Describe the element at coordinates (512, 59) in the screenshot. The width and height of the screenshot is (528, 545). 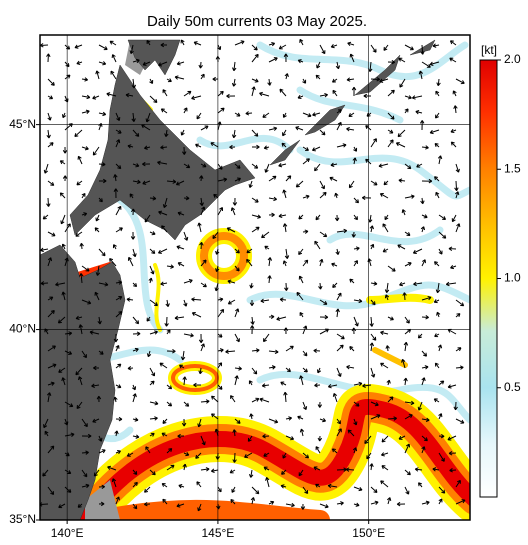
I see `colorbar-tick-label: 2.0` at that location.